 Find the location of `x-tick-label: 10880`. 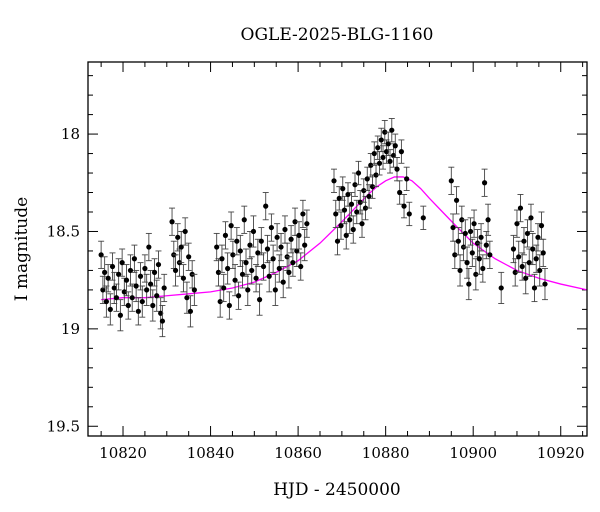

x-tick-label: 10880 is located at coordinates (386, 453).